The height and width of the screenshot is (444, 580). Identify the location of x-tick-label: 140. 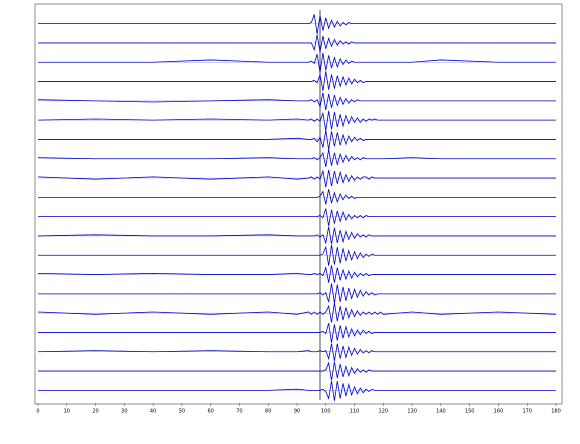
(441, 412).